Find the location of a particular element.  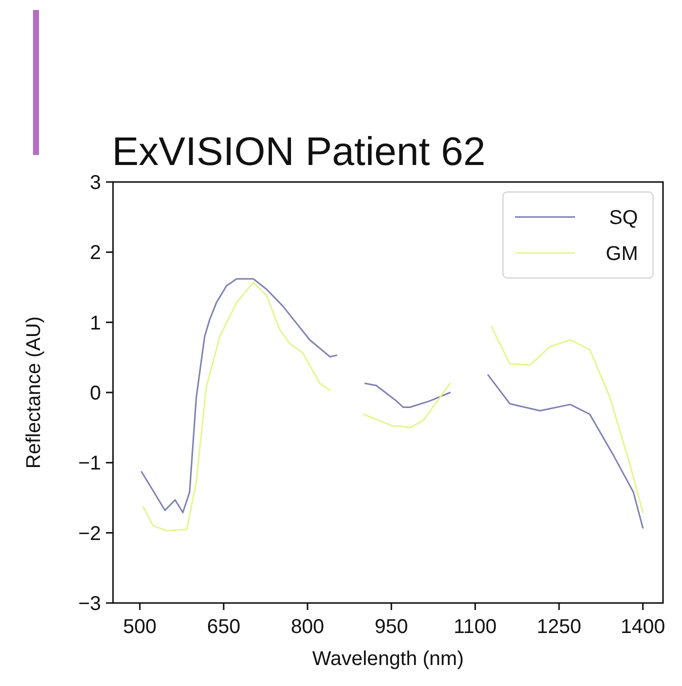

chart-title: ExVISION Patient 62 is located at coordinates (299, 152).